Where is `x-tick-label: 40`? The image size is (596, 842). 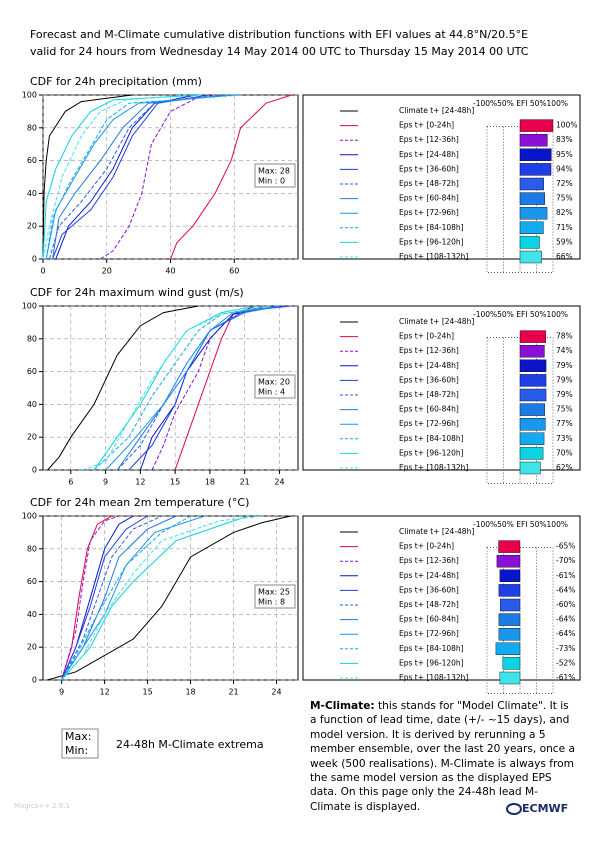 x-tick-label: 40 is located at coordinates (170, 271).